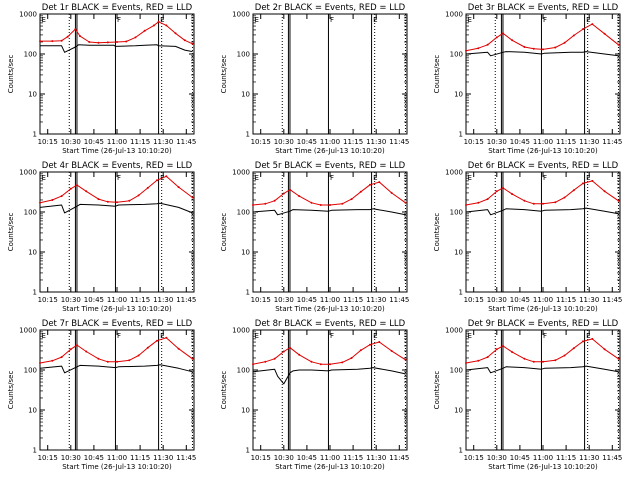 This screenshot has height=480, width=640. Describe the element at coordinates (48, 142) in the screenshot. I see `x-tick-label: 10:15` at that location.